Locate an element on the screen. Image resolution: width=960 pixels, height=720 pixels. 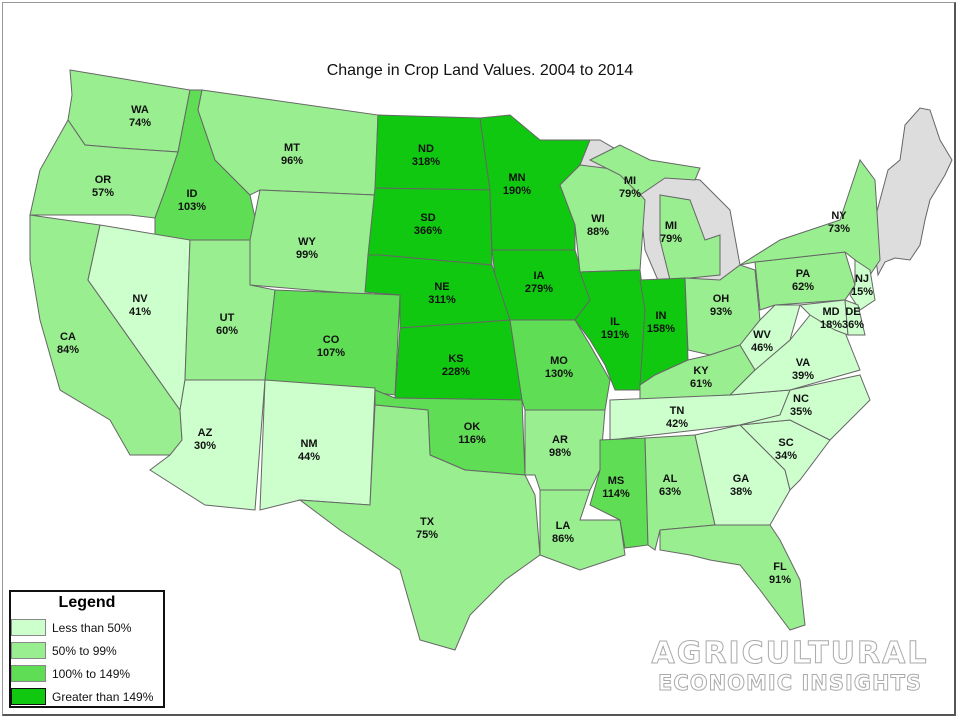
map-title: Change in Crop Land Values. 2004 to 2014 is located at coordinates (480, 70).